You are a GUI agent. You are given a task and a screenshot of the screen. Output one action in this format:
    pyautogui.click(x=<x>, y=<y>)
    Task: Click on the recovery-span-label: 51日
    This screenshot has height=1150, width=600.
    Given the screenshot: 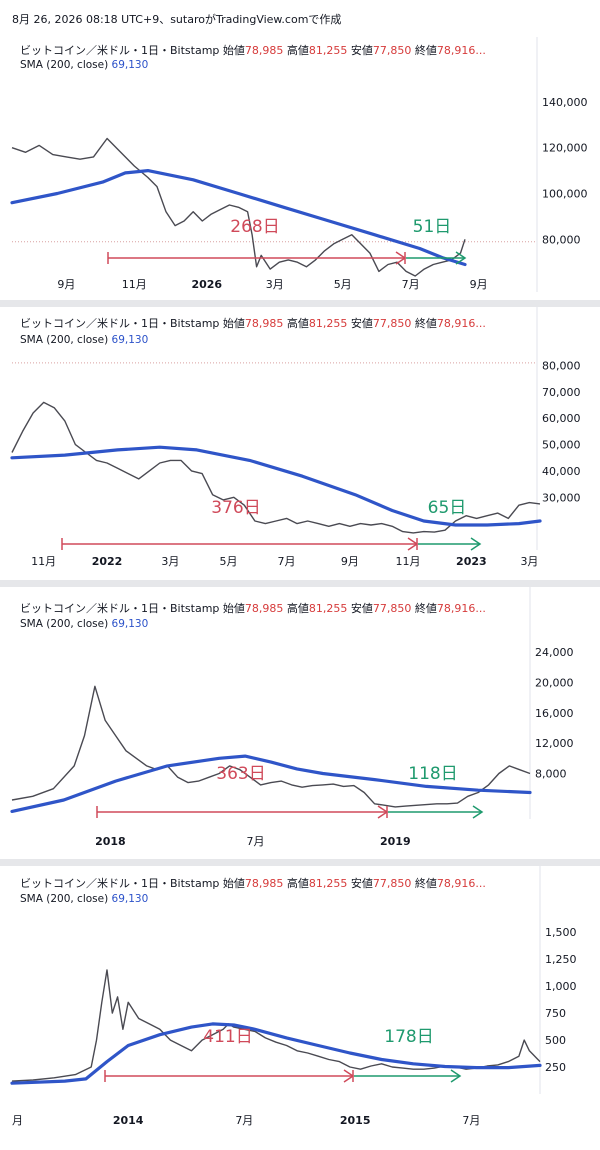 What is the action you would take?
    pyautogui.click(x=432, y=227)
    